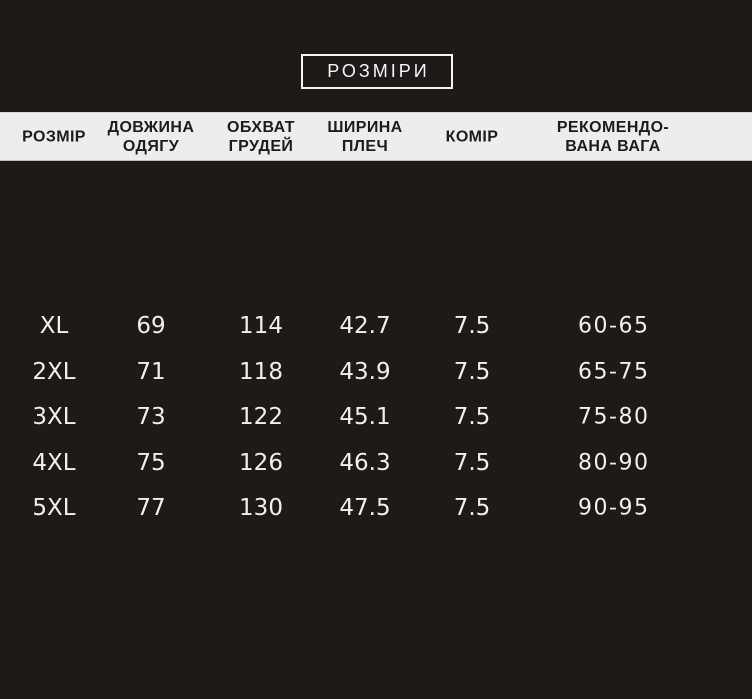 The width and height of the screenshot is (752, 699). I want to click on table-cell: 80-90, so click(614, 463).